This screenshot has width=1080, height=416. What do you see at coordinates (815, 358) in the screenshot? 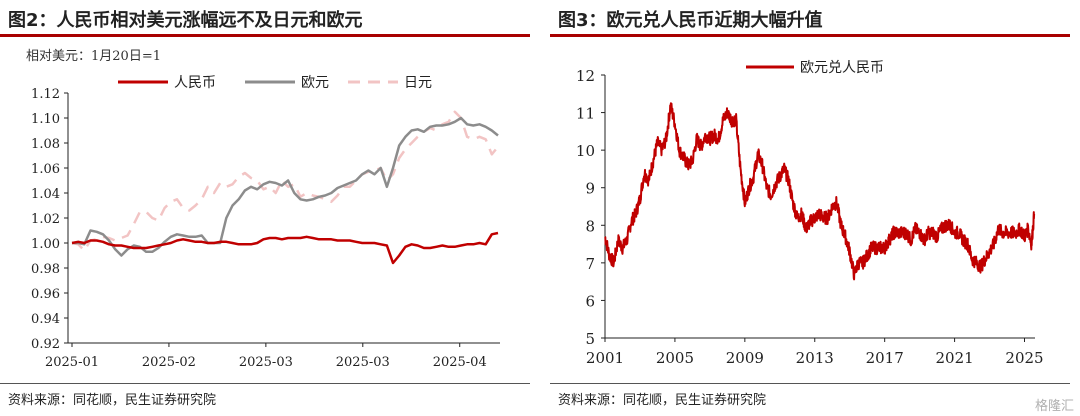
I see `right-x-tick-label-3: 2013` at bounding box center [815, 358].